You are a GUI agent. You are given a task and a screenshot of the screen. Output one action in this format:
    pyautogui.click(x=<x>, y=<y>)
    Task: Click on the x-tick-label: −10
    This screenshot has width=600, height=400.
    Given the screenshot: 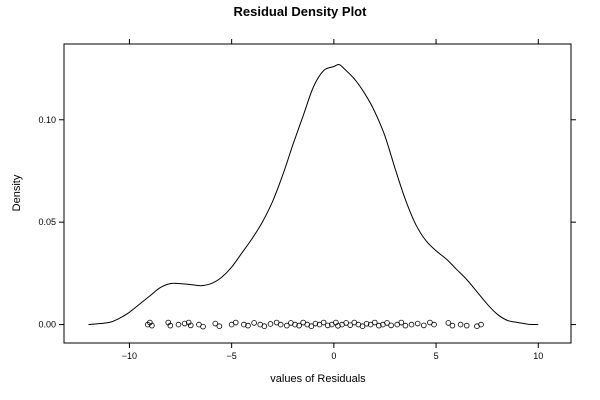 What is the action you would take?
    pyautogui.click(x=129, y=356)
    